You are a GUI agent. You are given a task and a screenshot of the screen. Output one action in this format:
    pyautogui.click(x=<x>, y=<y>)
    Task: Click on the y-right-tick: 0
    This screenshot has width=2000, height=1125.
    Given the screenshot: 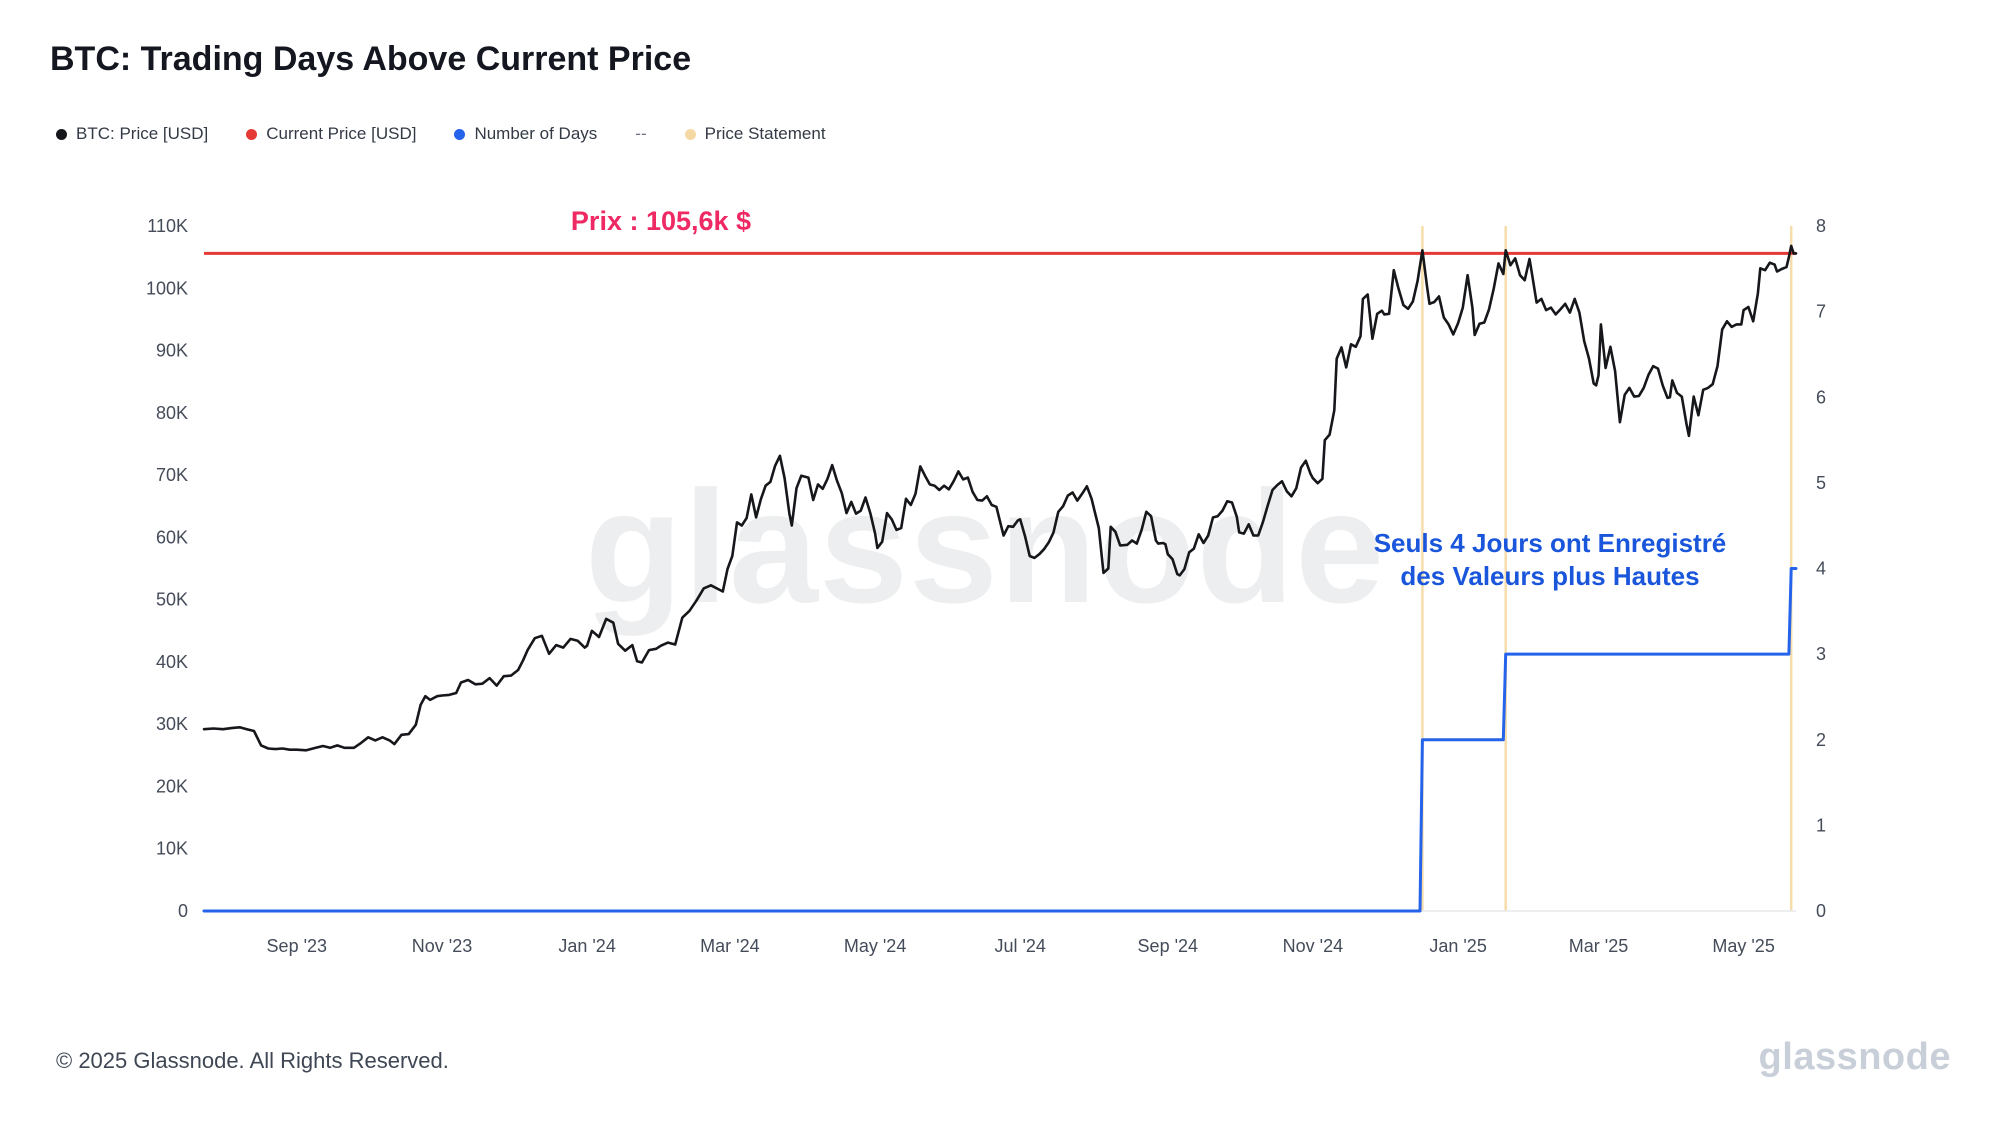 What is the action you would take?
    pyautogui.click(x=1821, y=911)
    